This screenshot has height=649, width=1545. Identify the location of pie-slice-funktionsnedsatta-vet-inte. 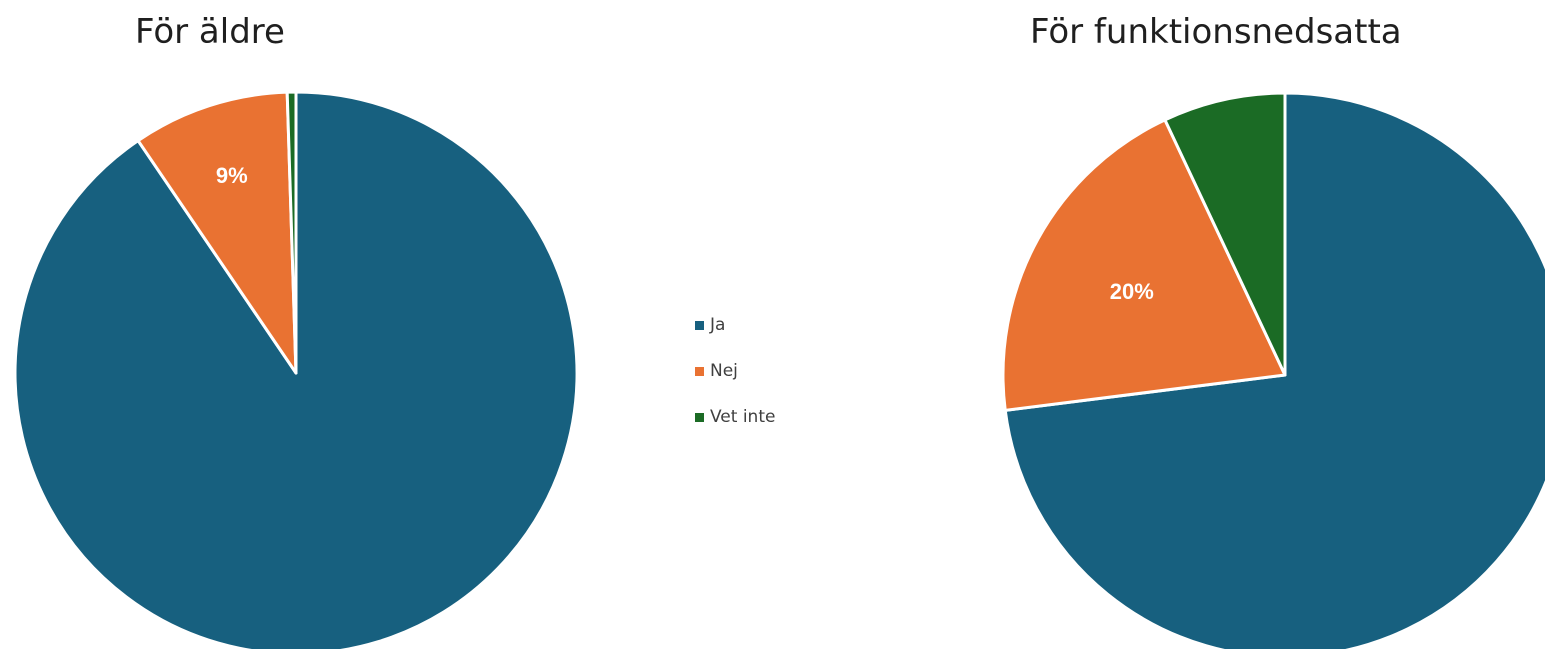
(1225, 234).